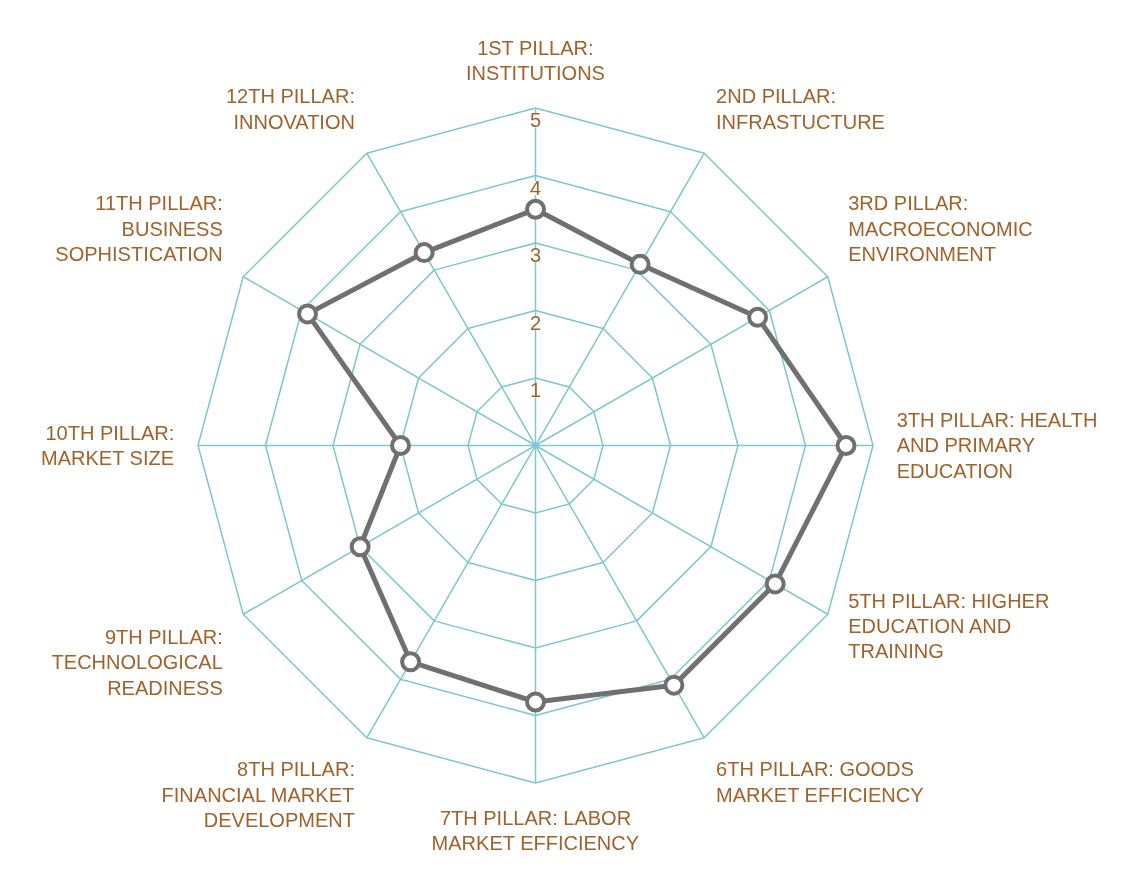 This screenshot has width=1138, height=888. What do you see at coordinates (258, 794) in the screenshot?
I see `spoke-label: 8TH PILLAR: FINANCIAL MARKET DEVELOPMENT` at bounding box center [258, 794].